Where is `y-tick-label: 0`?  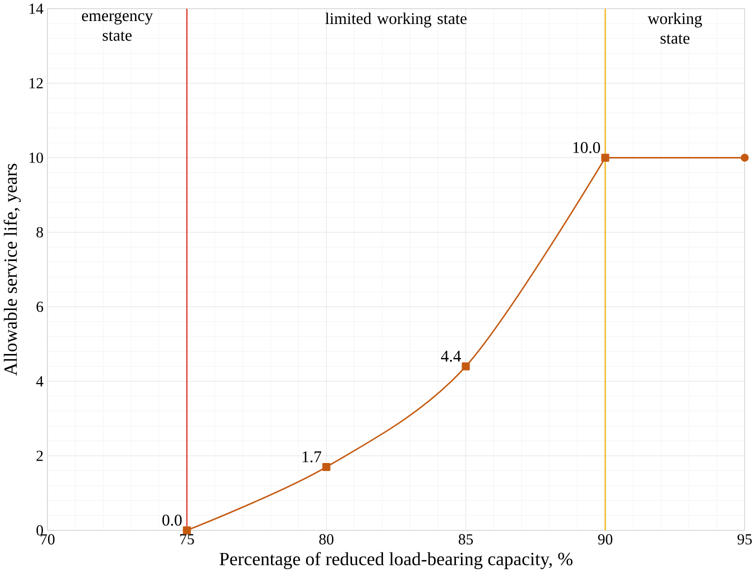 y-tick-label: 0 is located at coordinates (39, 530).